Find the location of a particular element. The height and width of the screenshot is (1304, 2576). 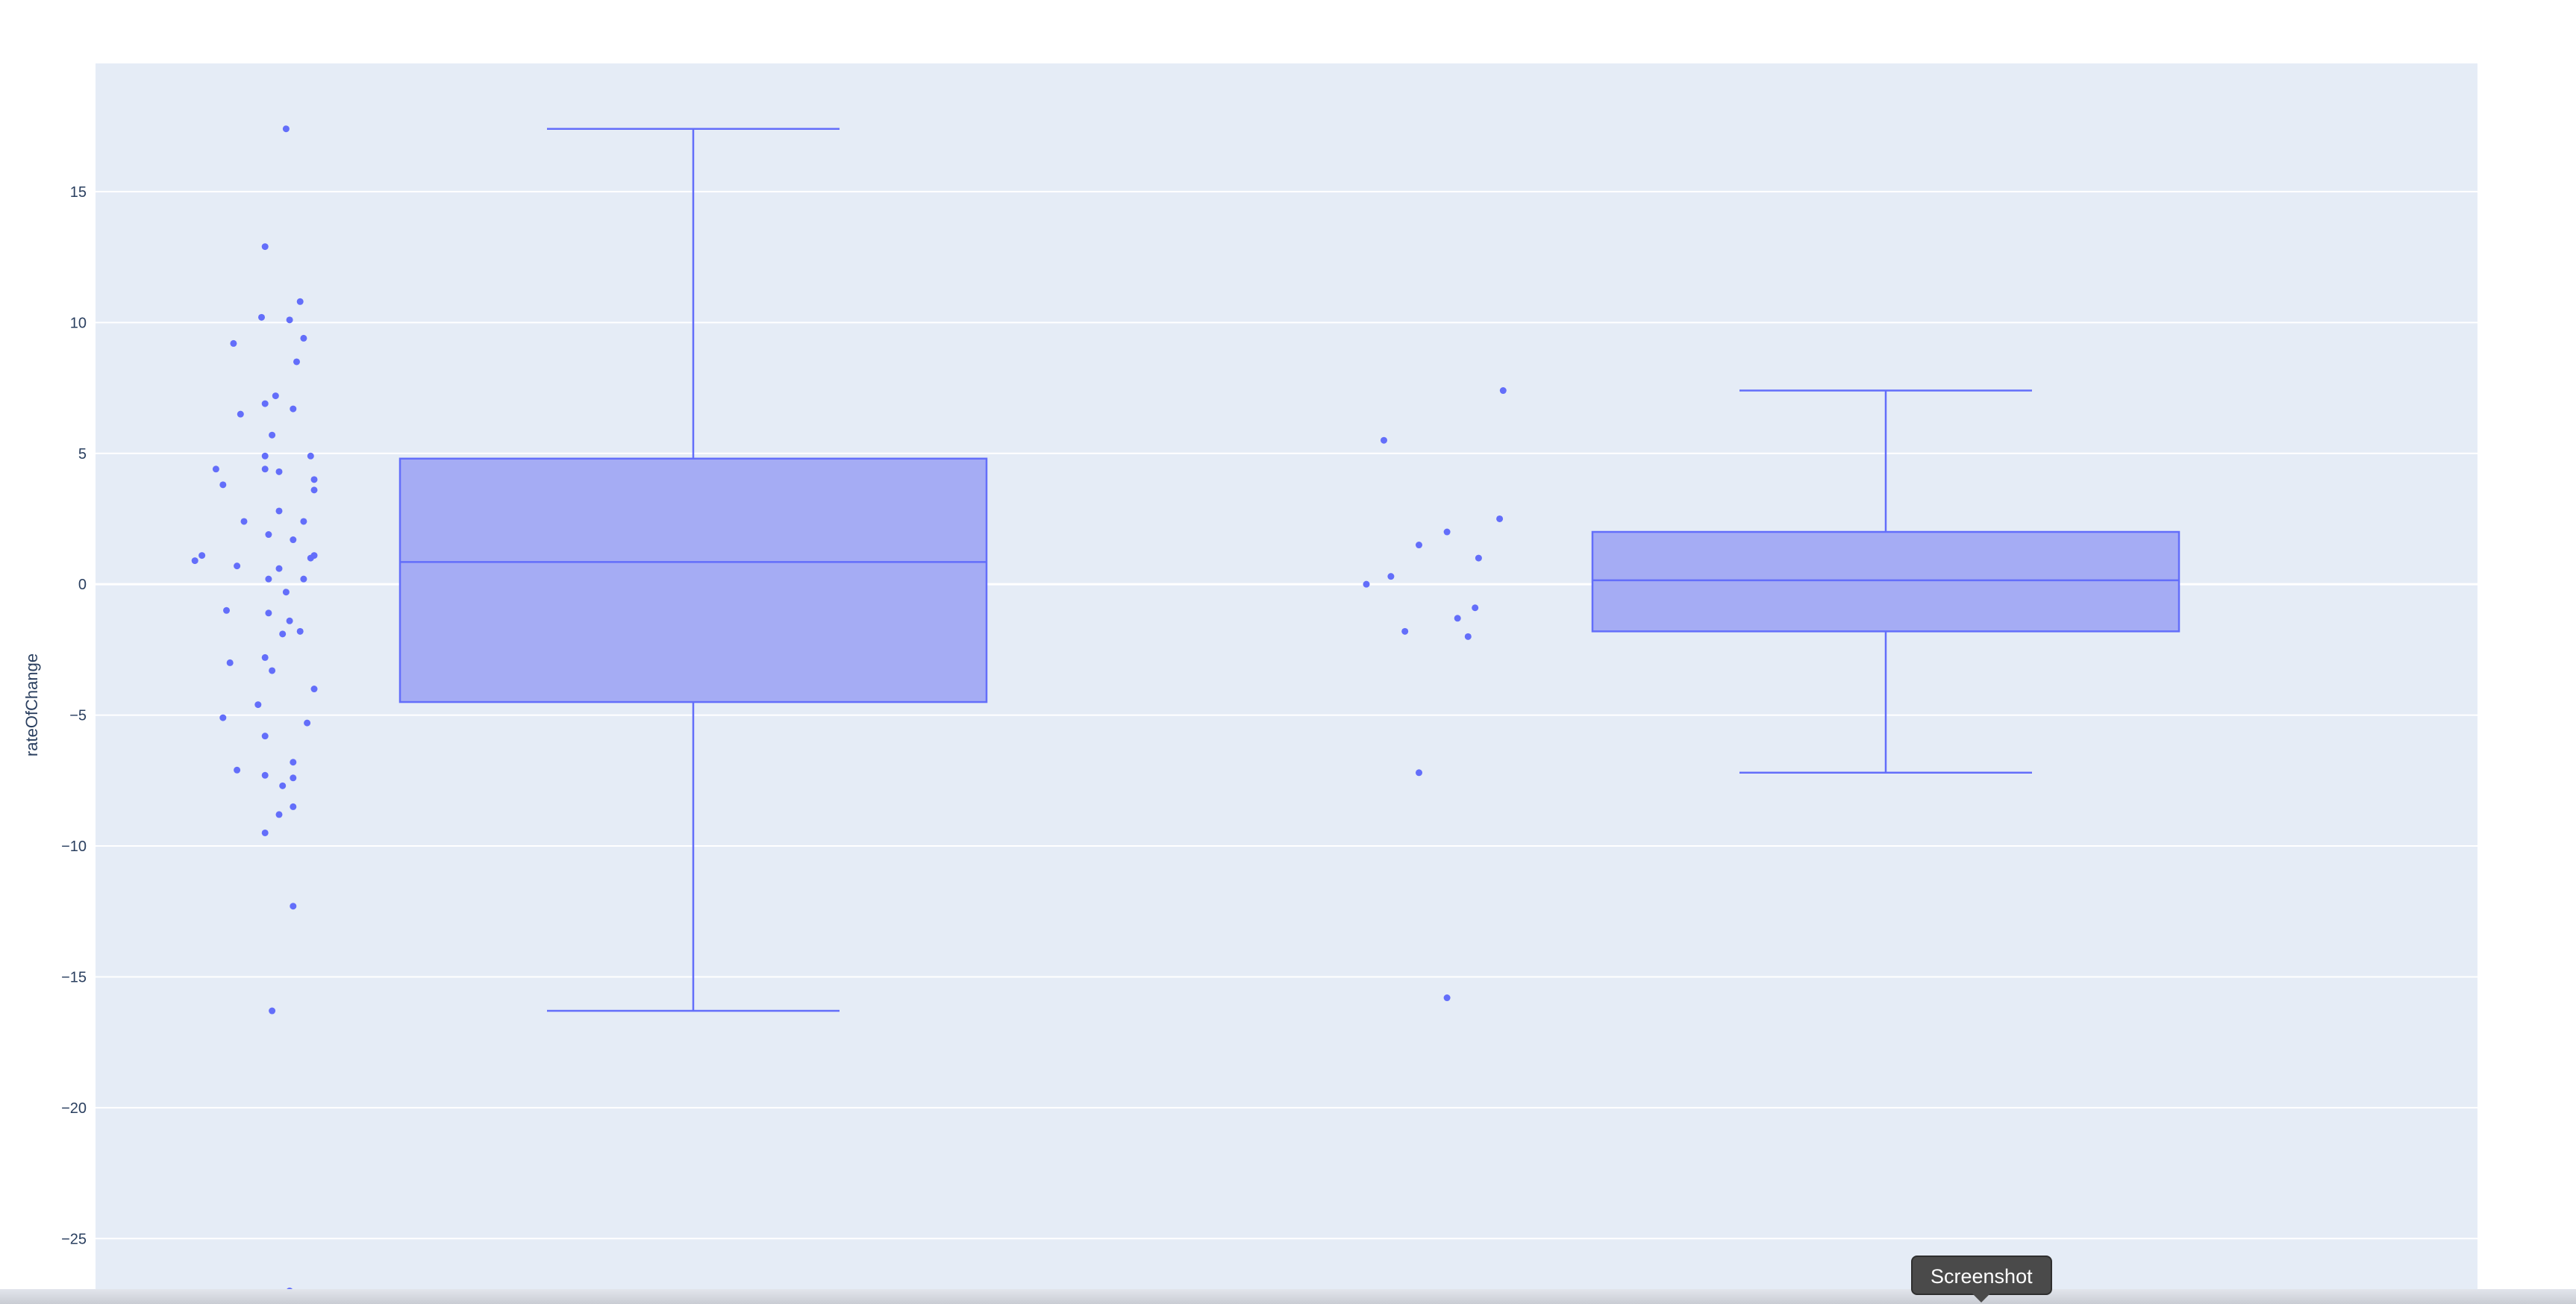

y-tick-label: −10 is located at coordinates (74, 846).